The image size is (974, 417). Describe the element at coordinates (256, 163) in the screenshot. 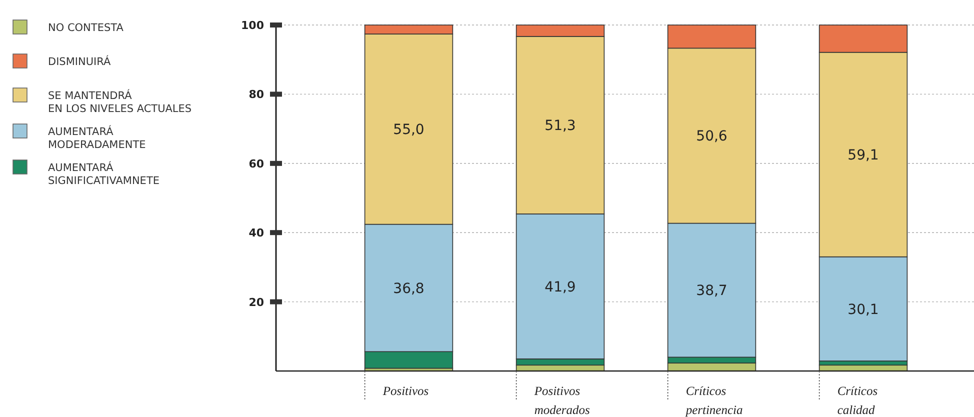

I see `y-tick-label: 60` at that location.